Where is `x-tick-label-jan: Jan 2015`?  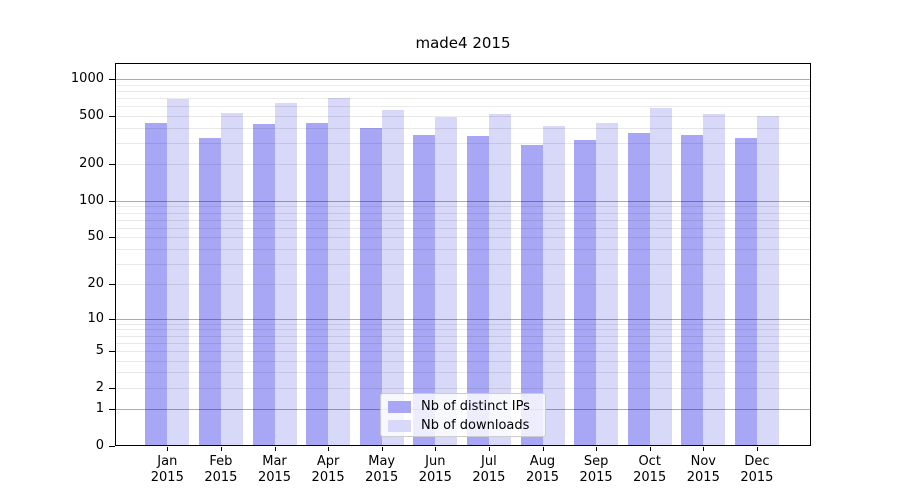 x-tick-label-jan: Jan 2015 is located at coordinates (167, 470).